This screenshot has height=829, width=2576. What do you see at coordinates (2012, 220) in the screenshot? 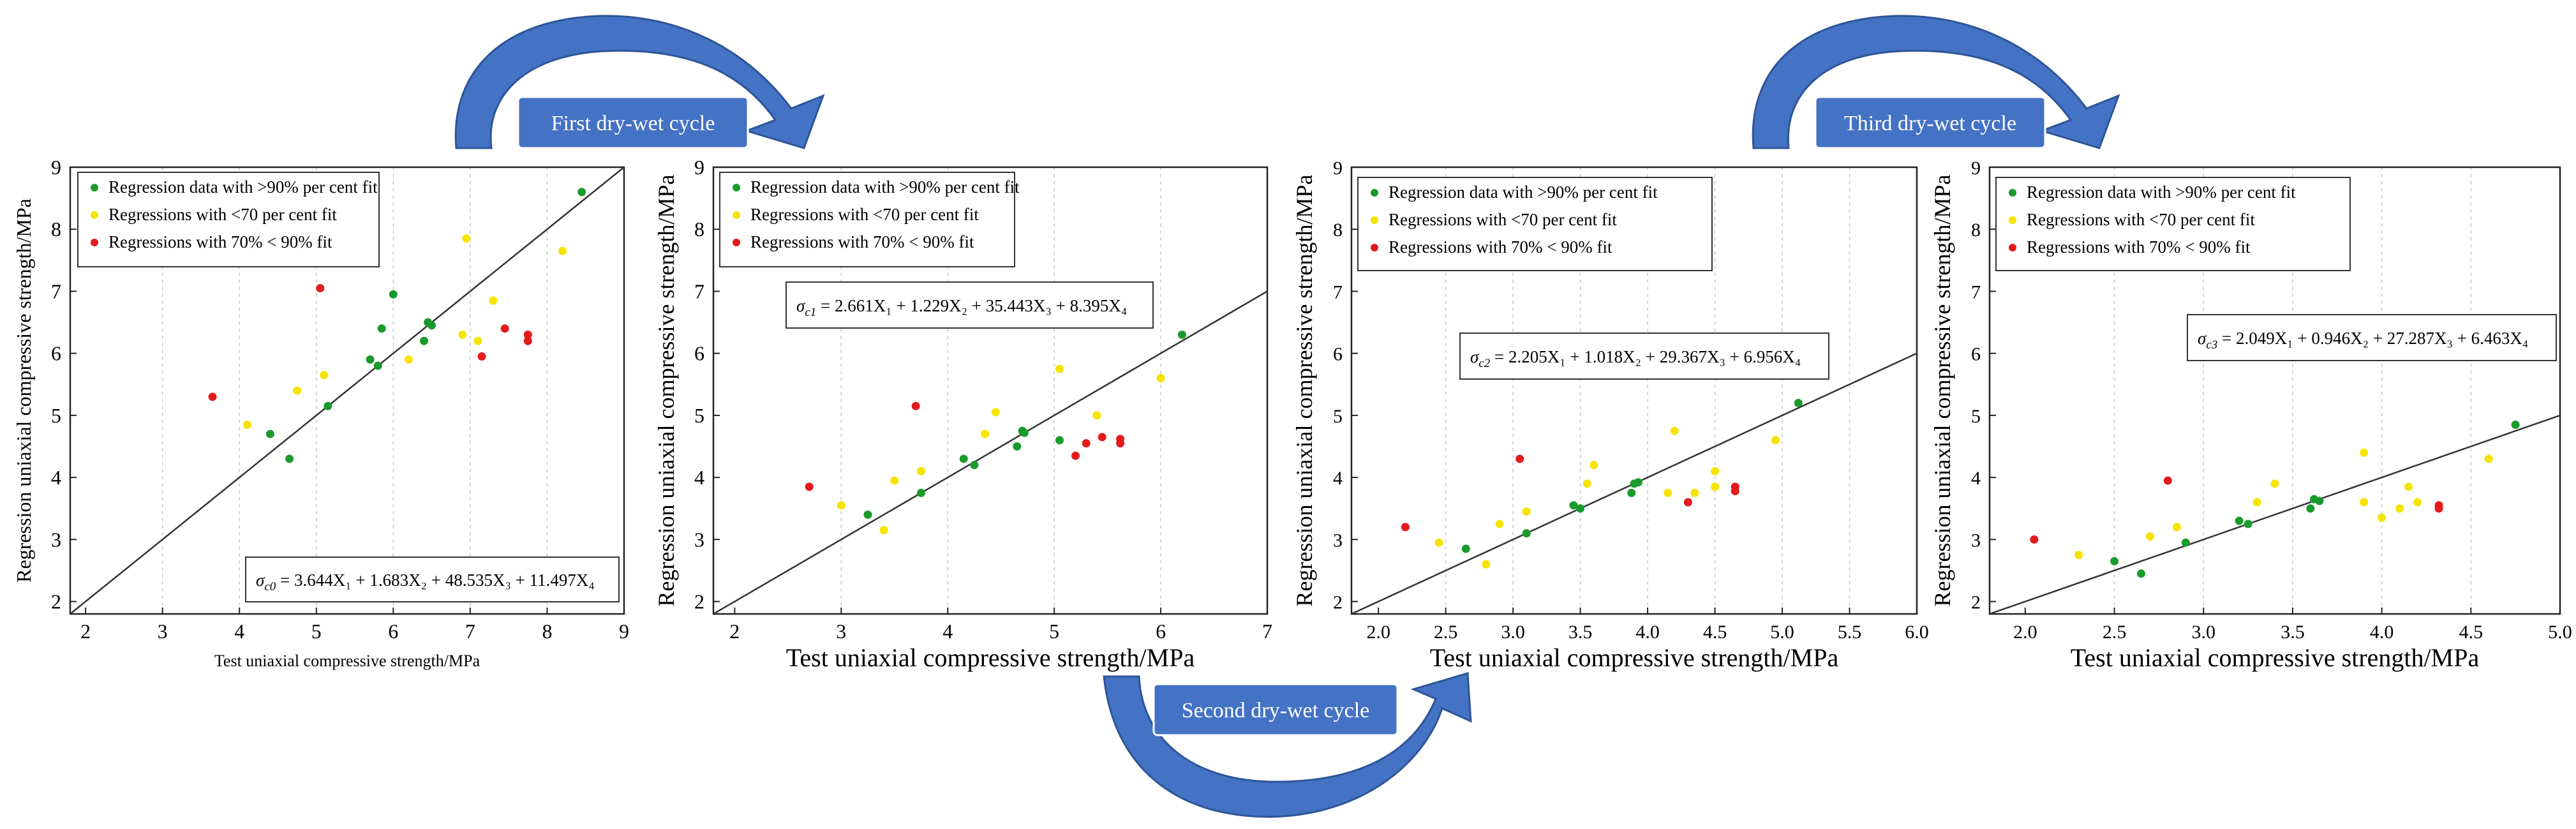
I see `legend-marker-fit70` at bounding box center [2012, 220].